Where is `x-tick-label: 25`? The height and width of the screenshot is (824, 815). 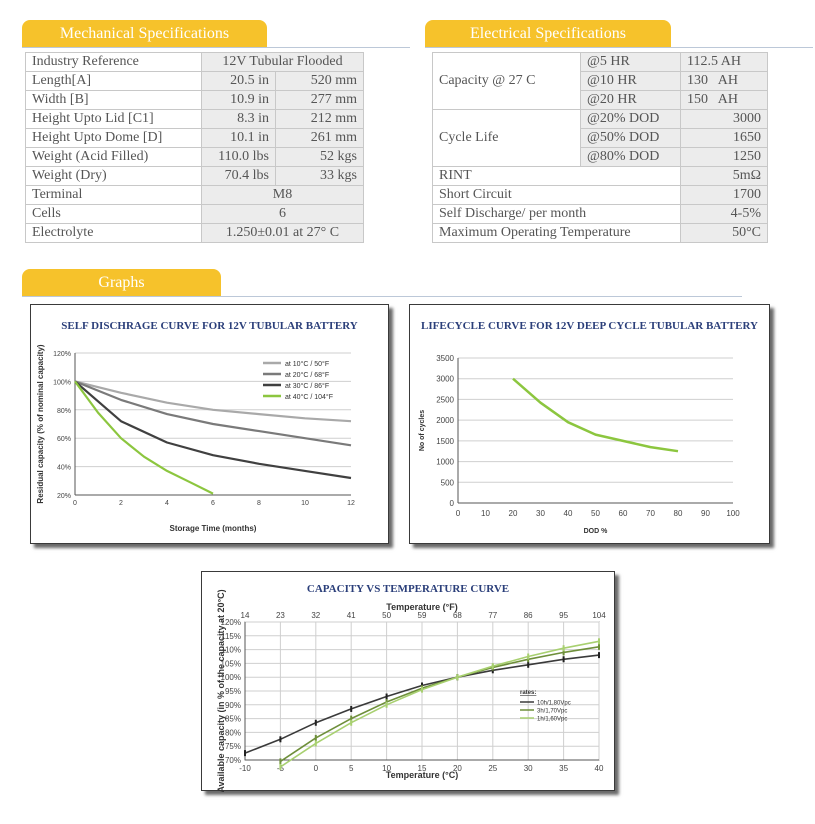 x-tick-label: 25 is located at coordinates (492, 768).